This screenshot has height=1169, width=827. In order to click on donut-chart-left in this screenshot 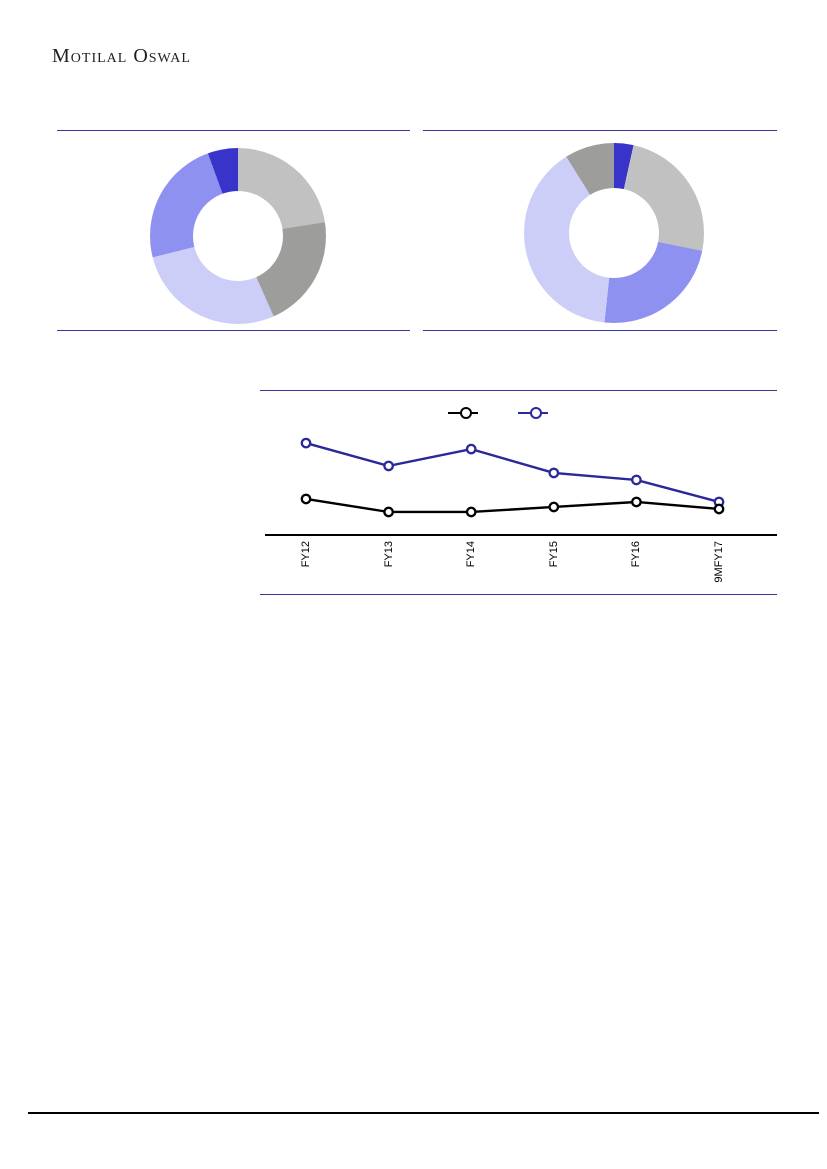, I will do `click(233, 230)`.